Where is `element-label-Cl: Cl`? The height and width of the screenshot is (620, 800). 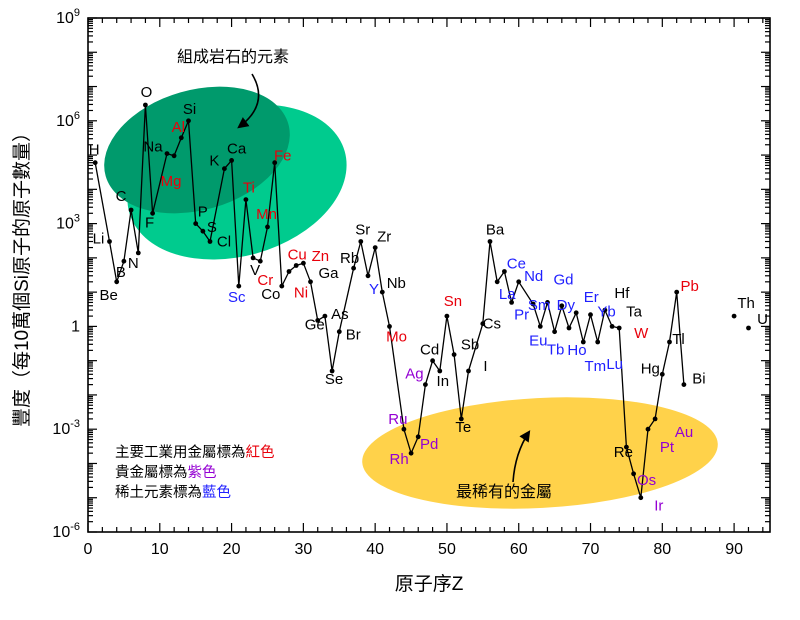
element-label-Cl: Cl is located at coordinates (224, 241).